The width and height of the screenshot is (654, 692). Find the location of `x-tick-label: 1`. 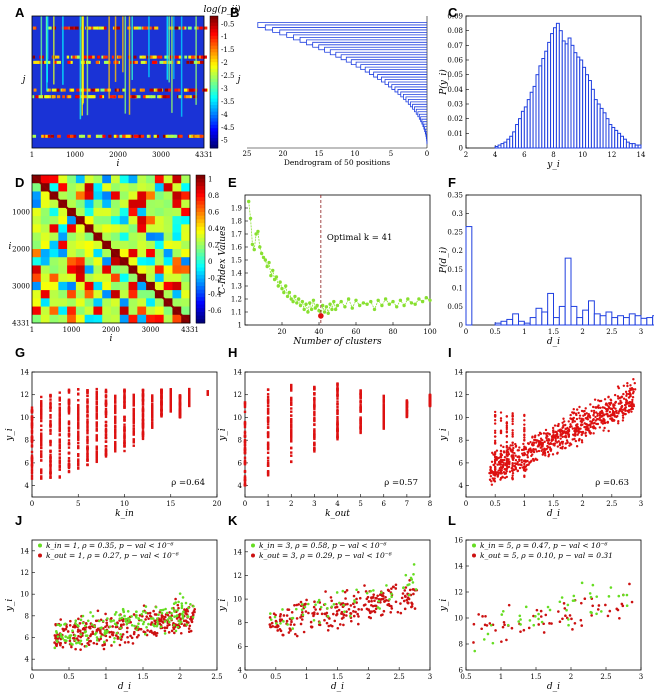

x-tick-label: 1 is located at coordinates (106, 677).